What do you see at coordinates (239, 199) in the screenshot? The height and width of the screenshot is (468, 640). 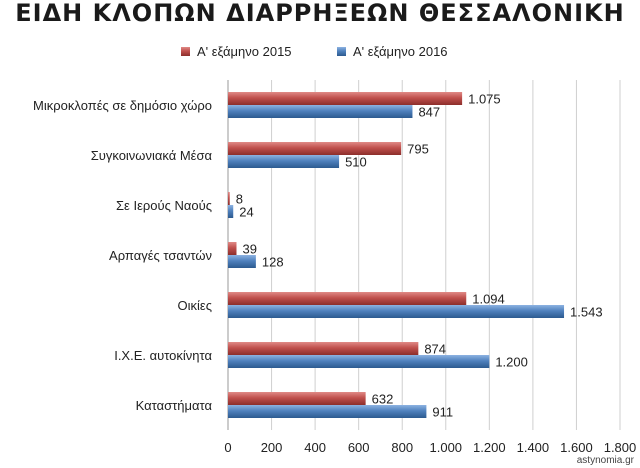 I see `data-label: 8` at bounding box center [239, 199].